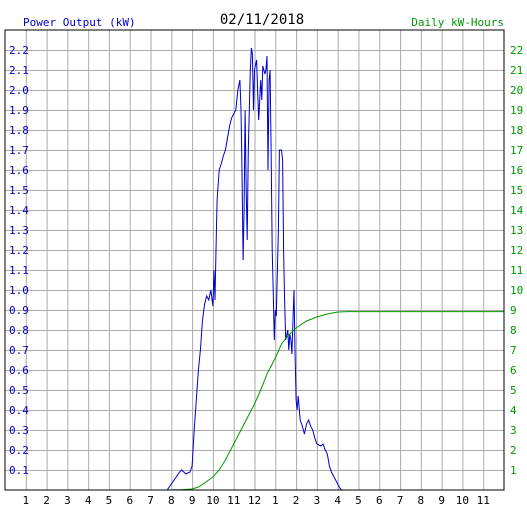  I want to click on left-y-tick-label: 1.8, so click(19, 130).